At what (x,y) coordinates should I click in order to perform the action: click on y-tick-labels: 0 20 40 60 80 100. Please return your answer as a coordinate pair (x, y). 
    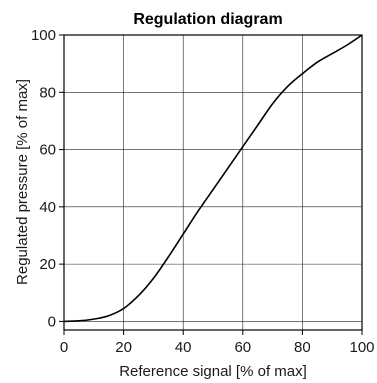
    Looking at the image, I should click on (43, 178).